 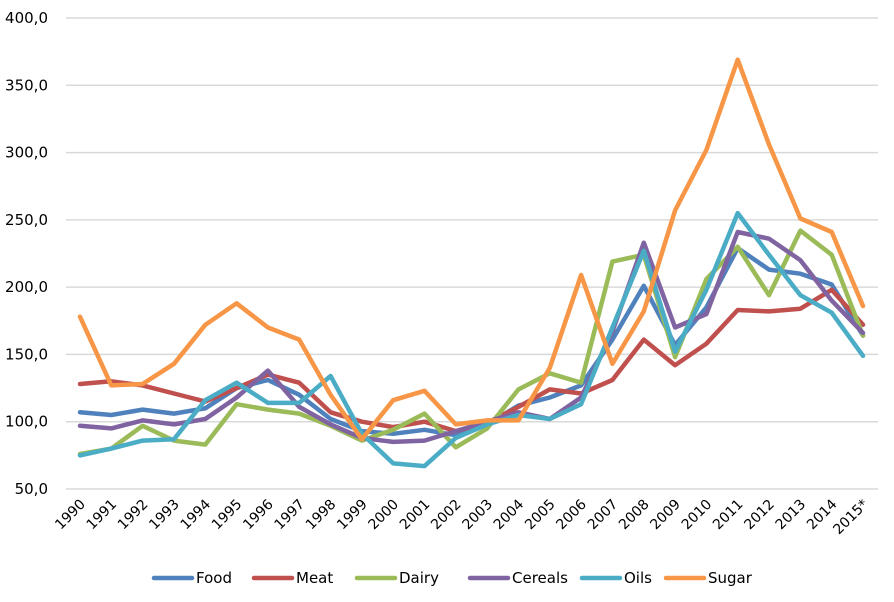 I want to click on x-tick-label: 2000, so click(x=384, y=515).